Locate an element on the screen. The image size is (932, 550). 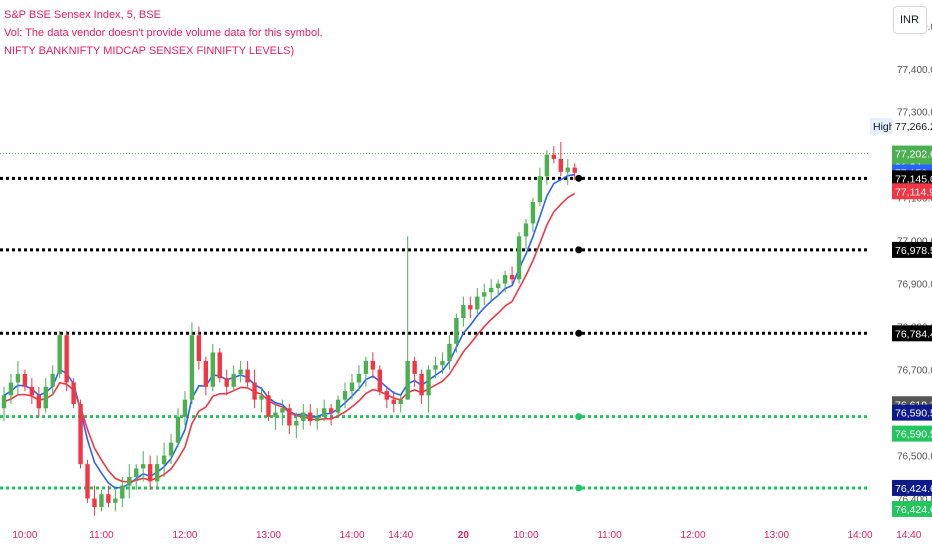
green-level-tag-1: 76,590.56 is located at coordinates (912, 433).